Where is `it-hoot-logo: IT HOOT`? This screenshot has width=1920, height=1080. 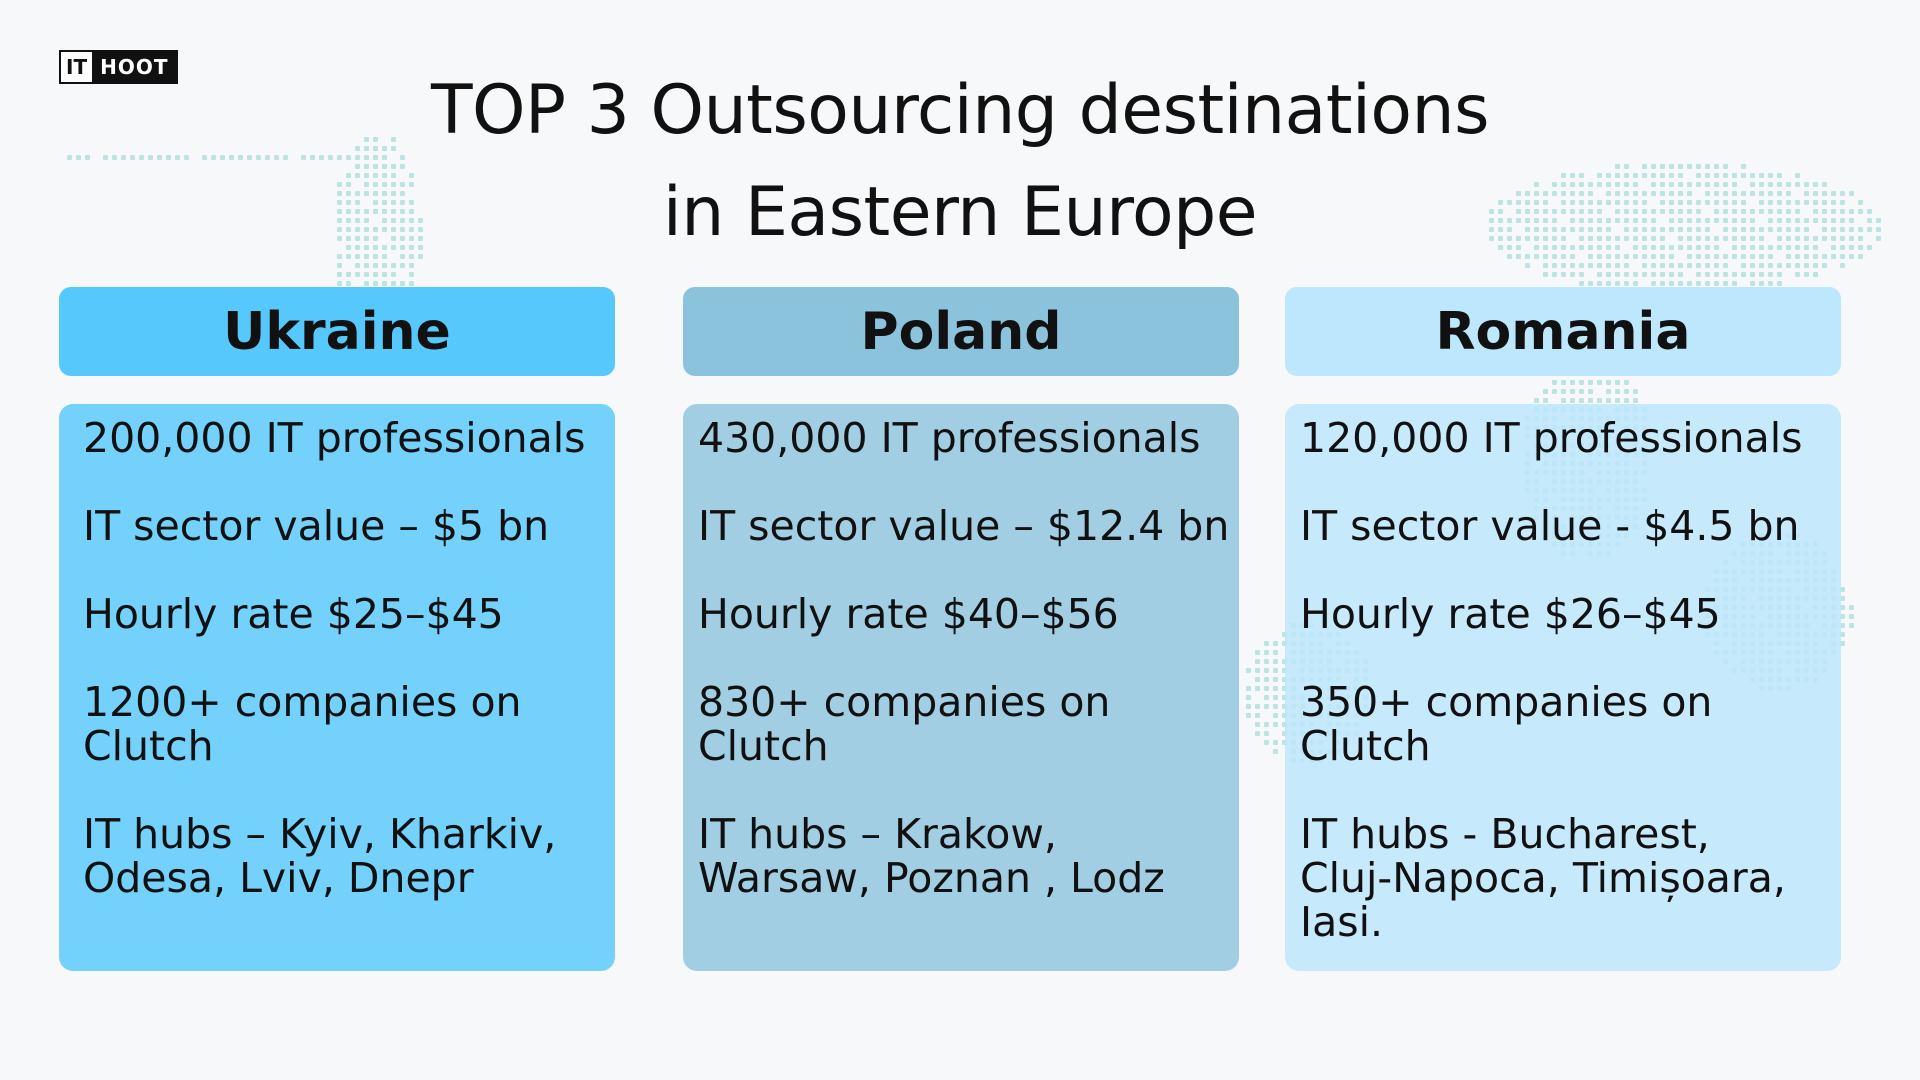 it-hoot-logo: IT HOOT is located at coordinates (119, 67).